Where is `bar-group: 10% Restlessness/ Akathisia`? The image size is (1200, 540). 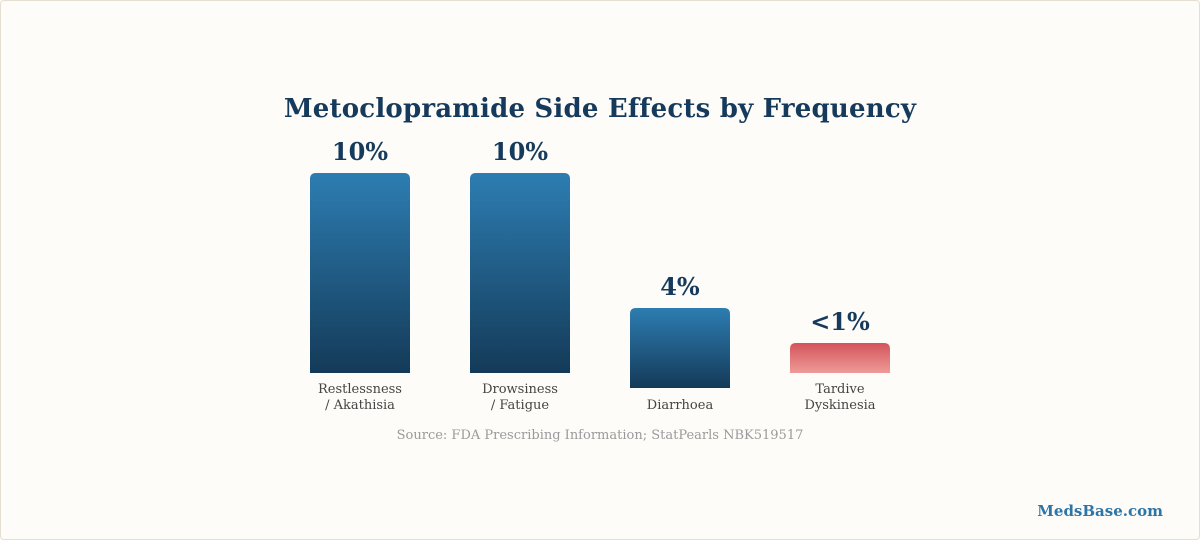 bar-group: 10% Restlessness/ Akathisia is located at coordinates (360, 275).